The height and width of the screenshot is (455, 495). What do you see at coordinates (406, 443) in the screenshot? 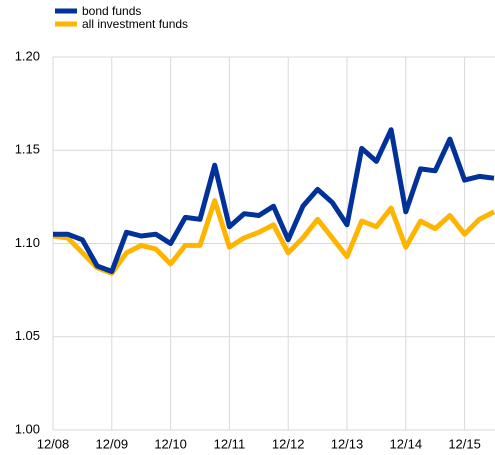
I see `x-tick-label: 12/14` at bounding box center [406, 443].